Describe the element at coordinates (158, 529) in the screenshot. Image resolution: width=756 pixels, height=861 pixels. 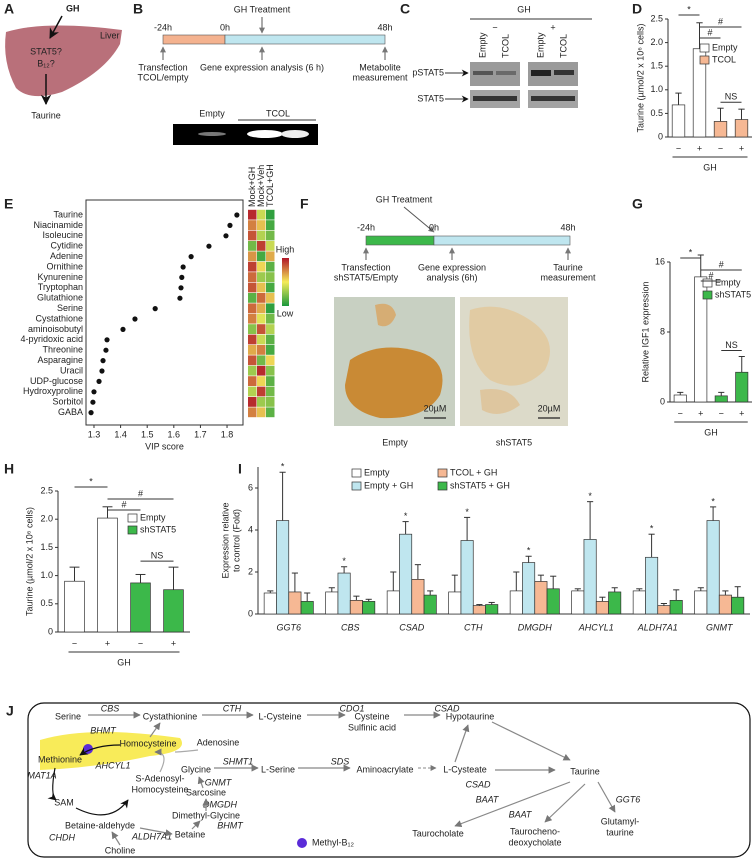
I see `legend-label: shSTAT5` at that location.